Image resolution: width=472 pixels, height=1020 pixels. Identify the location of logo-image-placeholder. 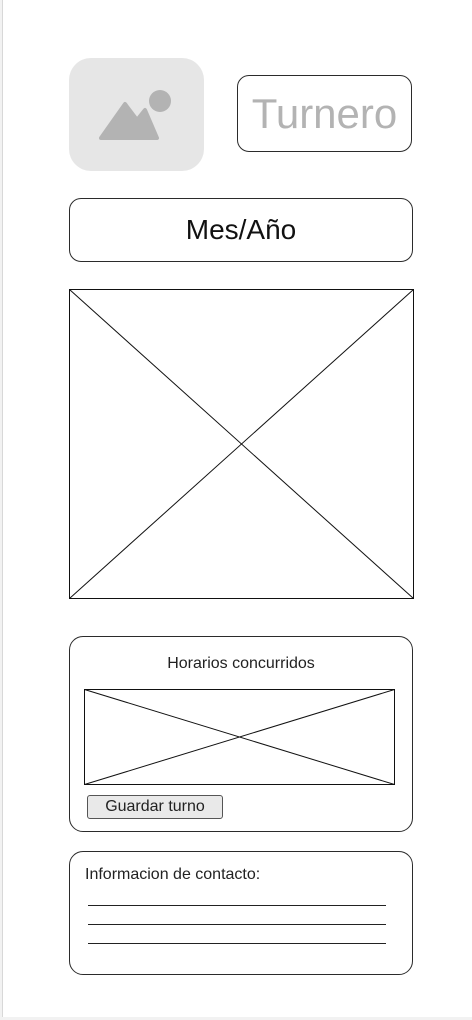
(136, 114).